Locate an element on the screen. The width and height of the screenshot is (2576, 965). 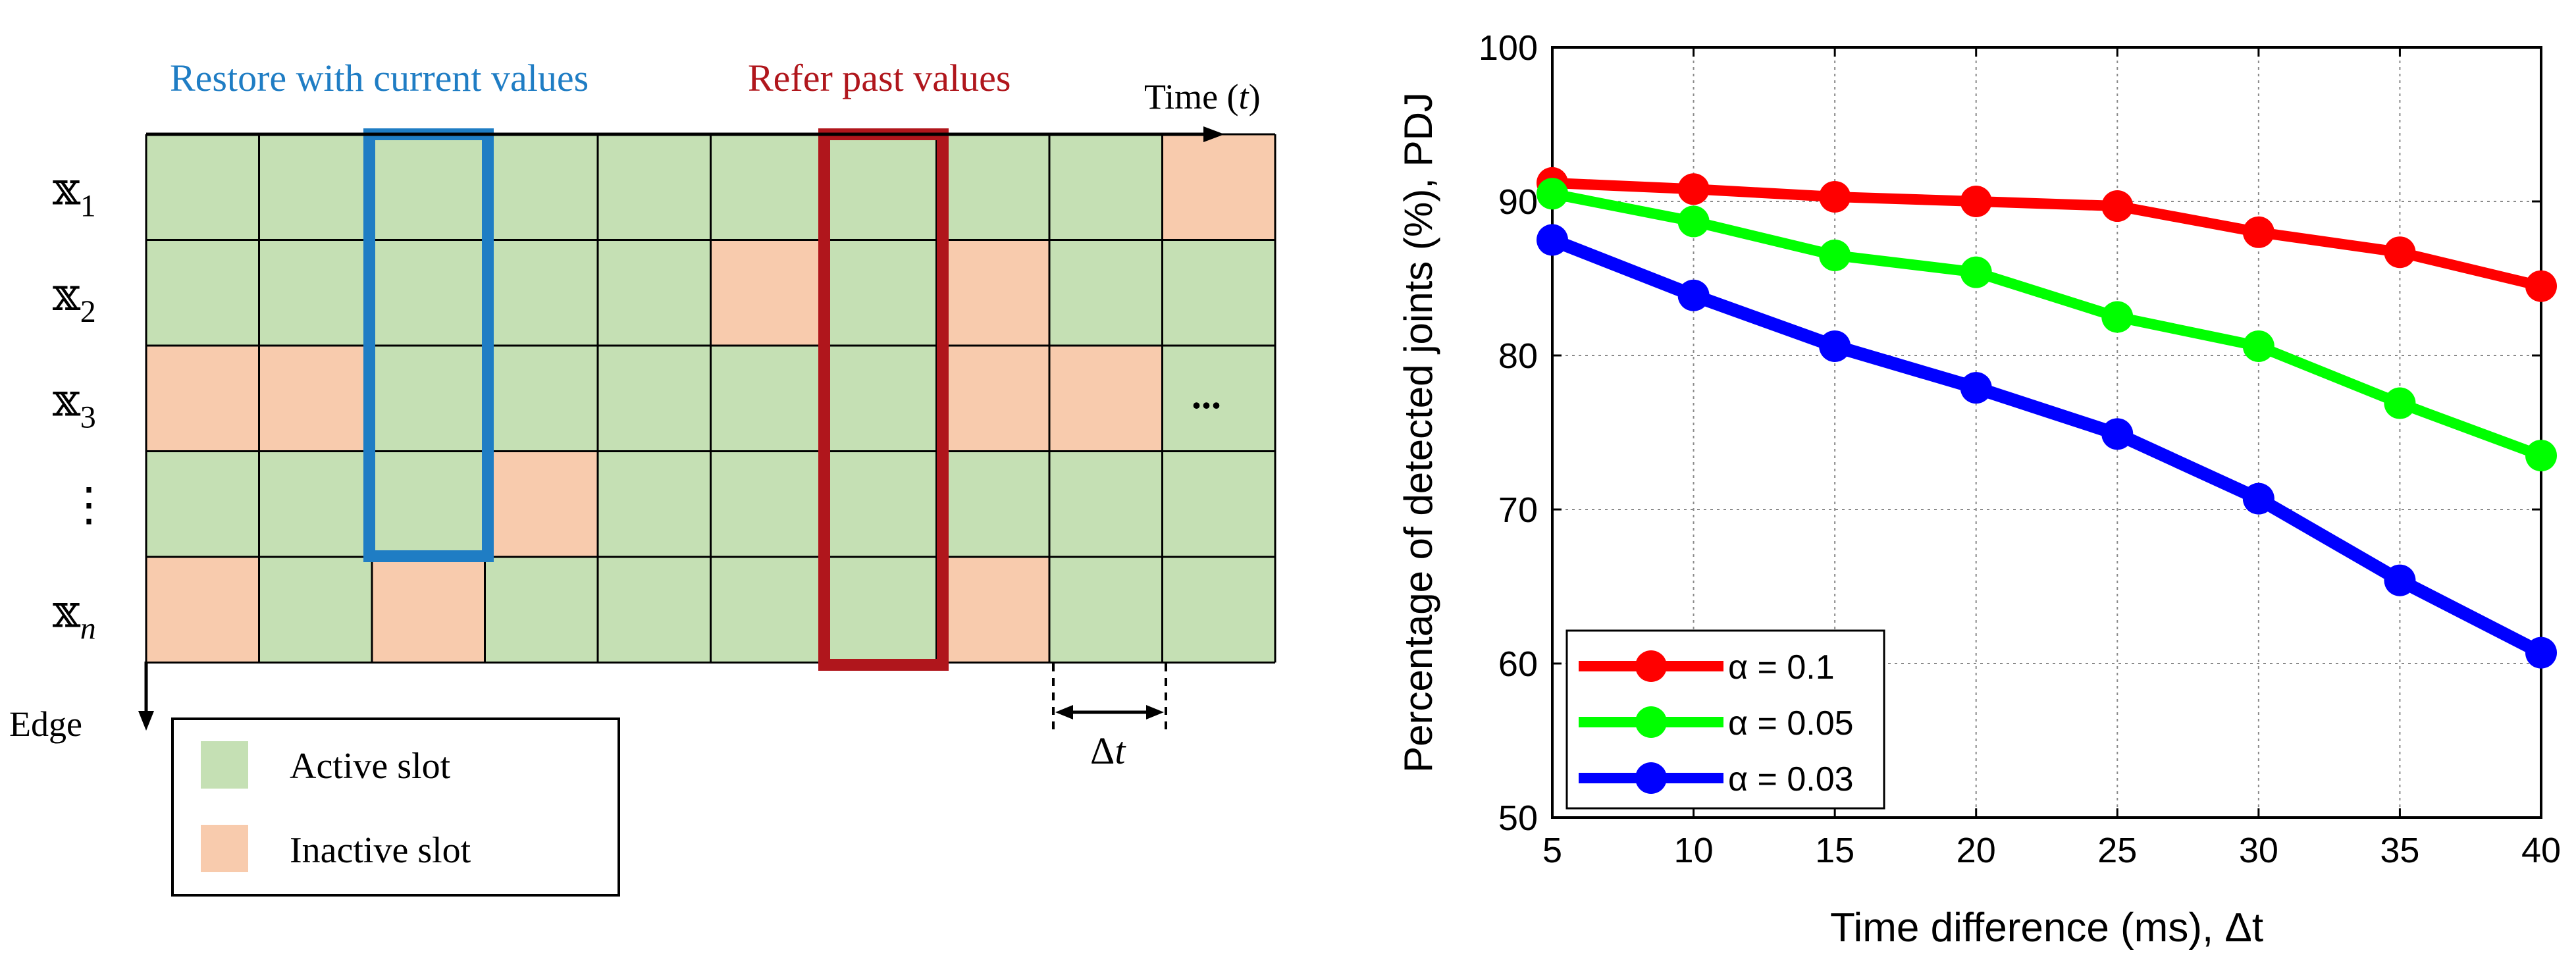
row-label-subscript: 3 is located at coordinates (88, 417).